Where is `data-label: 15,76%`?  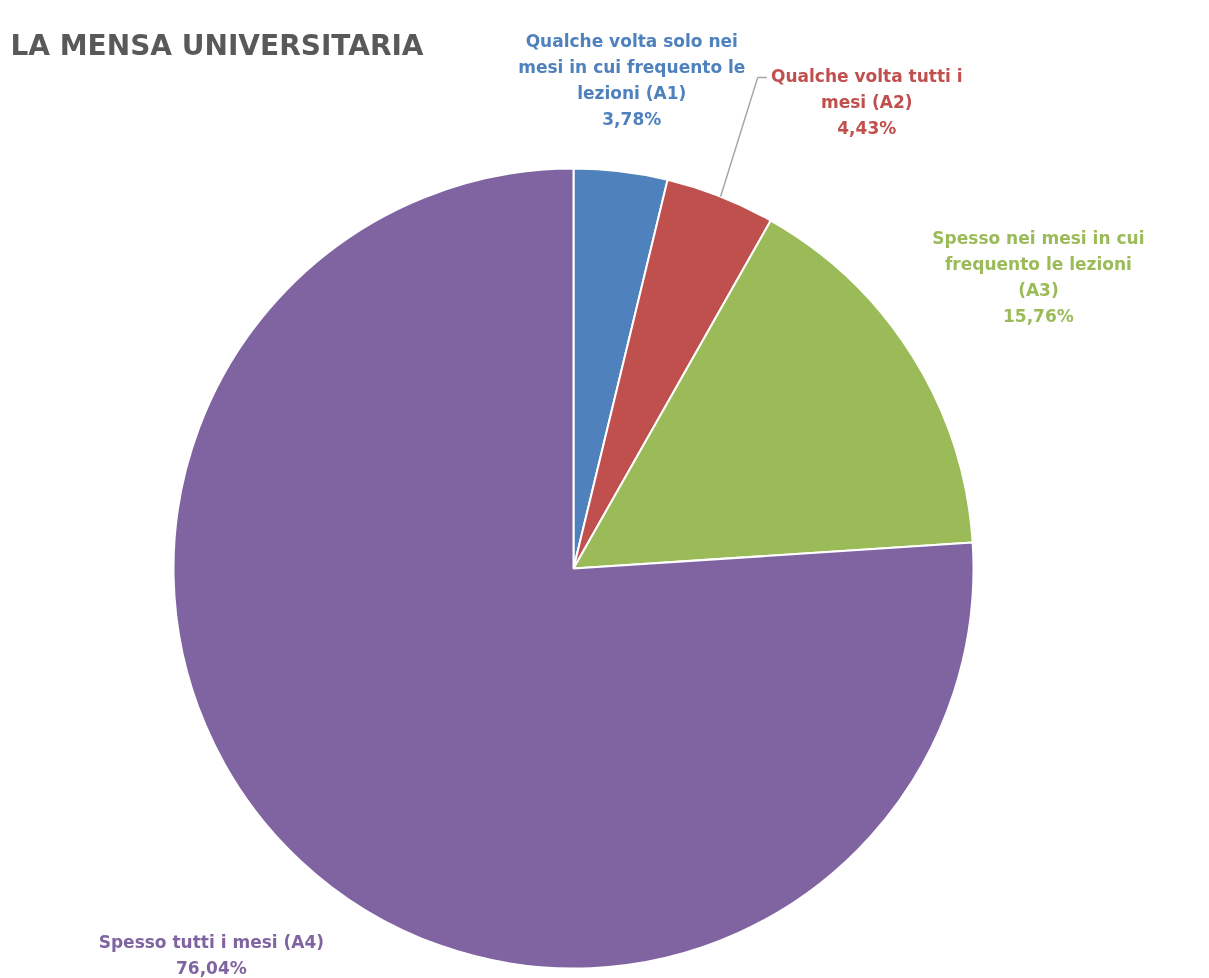 data-label: 15,76% is located at coordinates (1038, 316).